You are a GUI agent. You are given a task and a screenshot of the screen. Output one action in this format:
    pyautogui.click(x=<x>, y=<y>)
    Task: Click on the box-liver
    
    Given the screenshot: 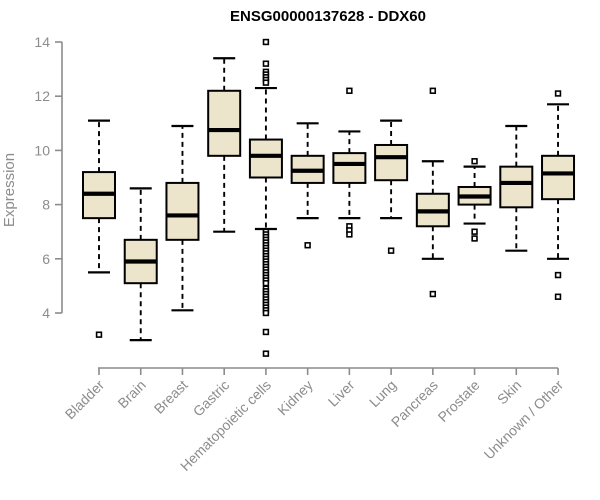 What is the action you would take?
    pyautogui.click(x=349, y=162)
    